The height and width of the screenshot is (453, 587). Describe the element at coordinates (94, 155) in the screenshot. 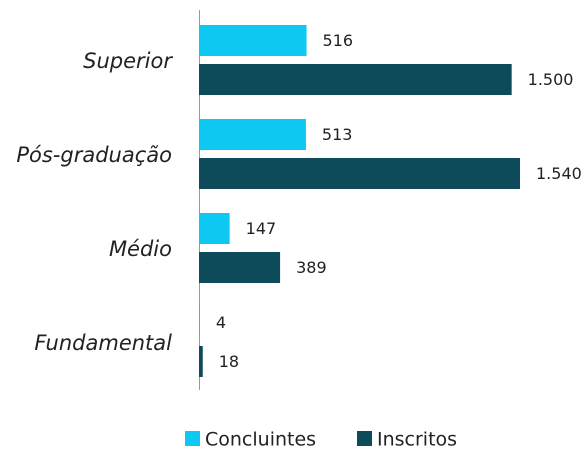

I see `category-label: Pós-graduação` at that location.